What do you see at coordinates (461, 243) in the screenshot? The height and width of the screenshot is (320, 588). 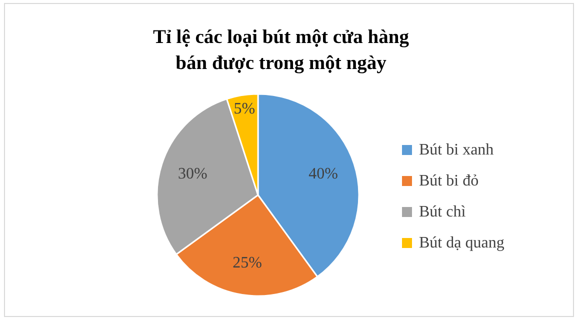 I see `legend-label: Bút dạ quang` at bounding box center [461, 243].